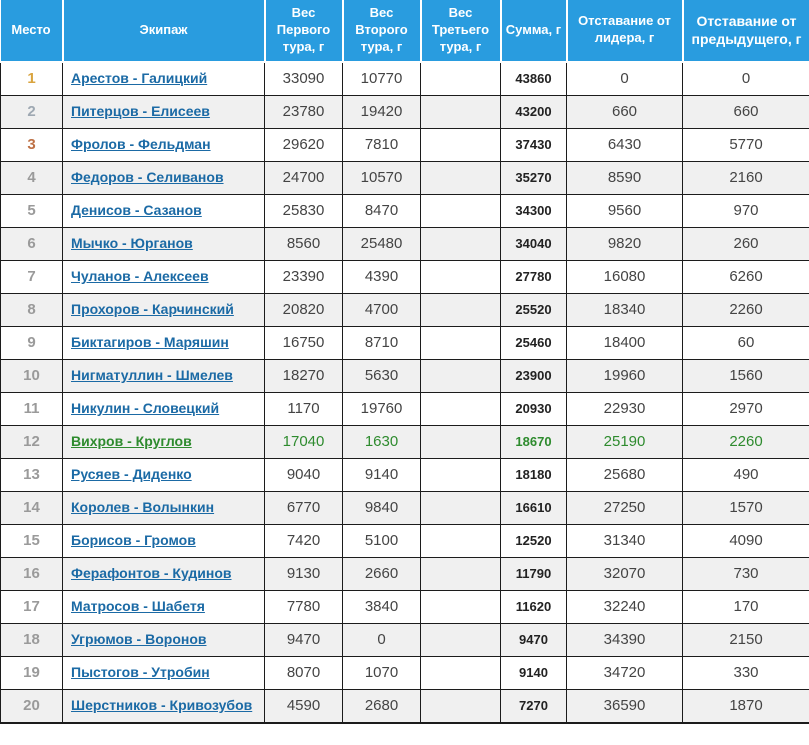 The image size is (809, 745). What do you see at coordinates (139, 638) in the screenshot?
I see `crew-link: Угрюмов - Воронов` at bounding box center [139, 638].